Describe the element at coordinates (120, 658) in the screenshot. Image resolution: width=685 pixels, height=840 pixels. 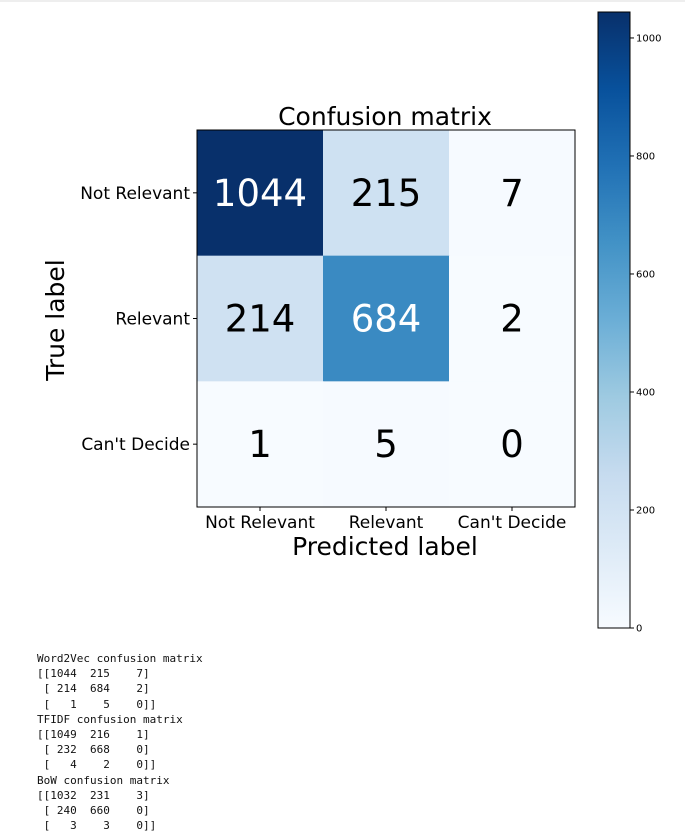
I see `console-line: Word2Vec confusion matrix` at that location.